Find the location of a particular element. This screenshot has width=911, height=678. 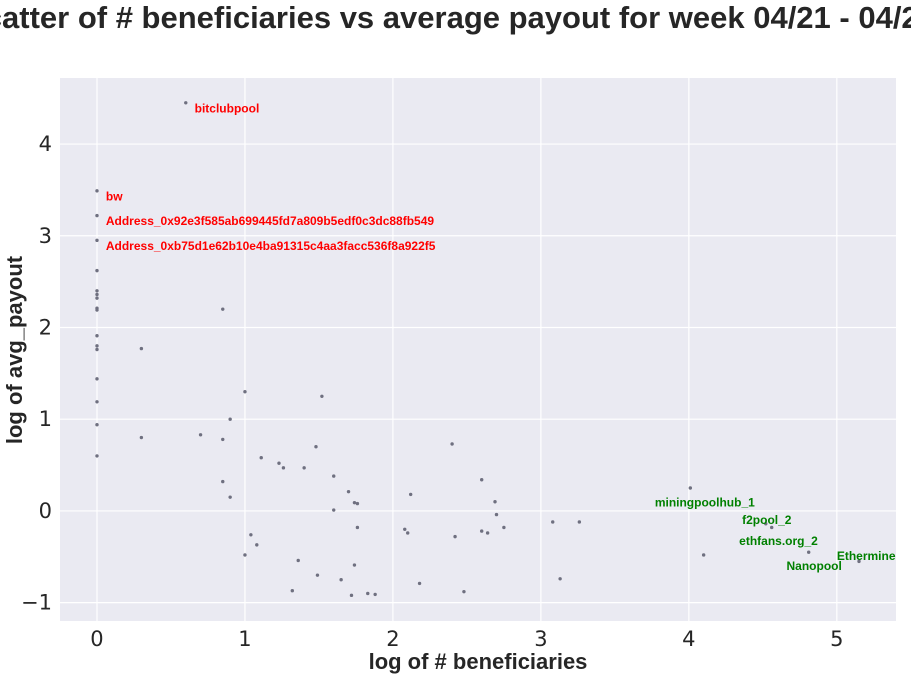

x-tick-label: 4 is located at coordinates (688, 639).